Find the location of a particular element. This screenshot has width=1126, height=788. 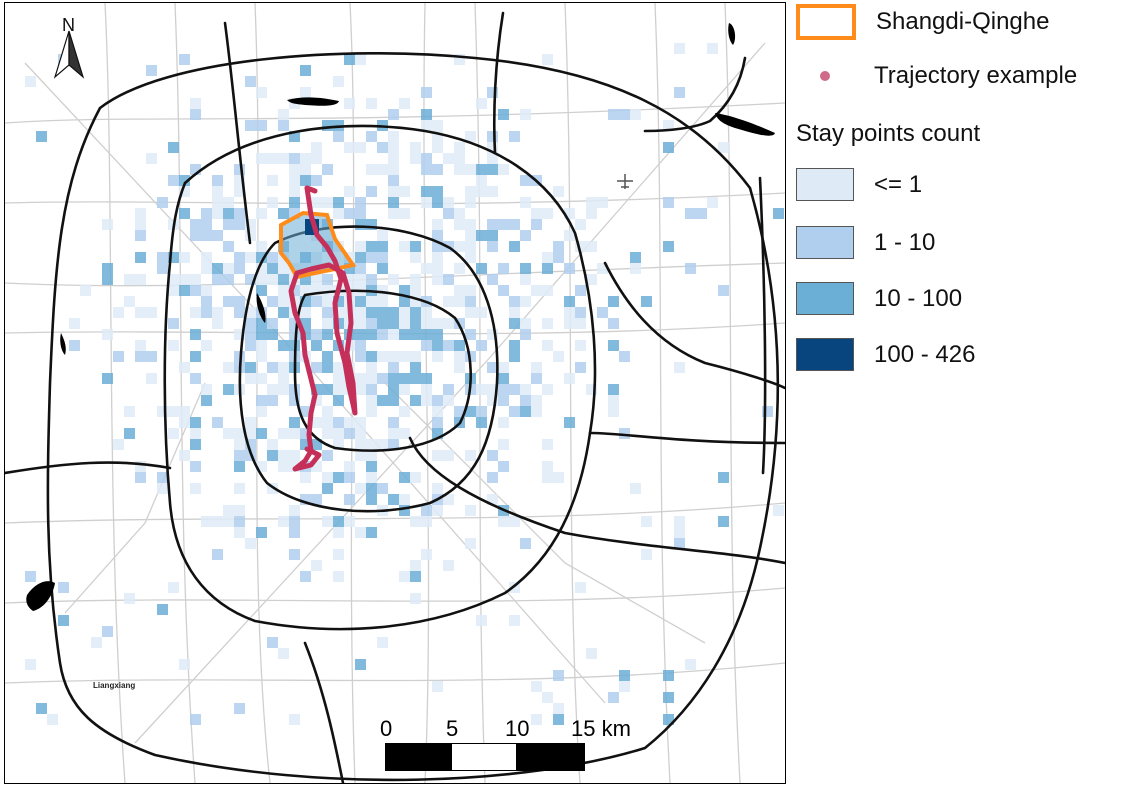

scale-label-5: 5 is located at coordinates (452, 728).